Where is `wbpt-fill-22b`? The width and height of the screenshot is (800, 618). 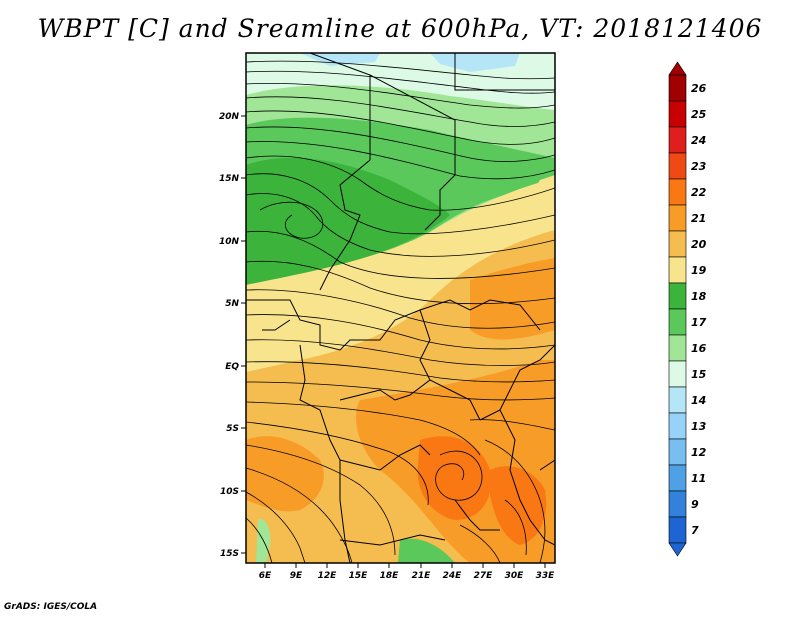 wbpt-fill-22b is located at coordinates (518, 505).